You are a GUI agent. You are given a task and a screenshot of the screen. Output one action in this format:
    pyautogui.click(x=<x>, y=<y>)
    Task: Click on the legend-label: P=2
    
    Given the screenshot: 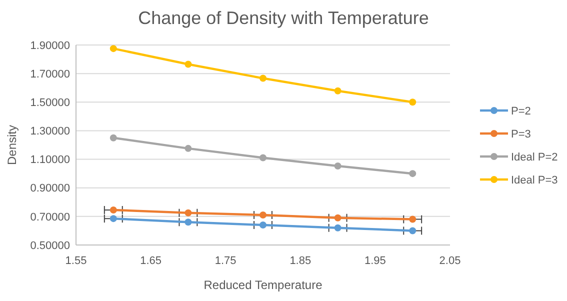 What is the action you would take?
    pyautogui.click(x=521, y=111)
    